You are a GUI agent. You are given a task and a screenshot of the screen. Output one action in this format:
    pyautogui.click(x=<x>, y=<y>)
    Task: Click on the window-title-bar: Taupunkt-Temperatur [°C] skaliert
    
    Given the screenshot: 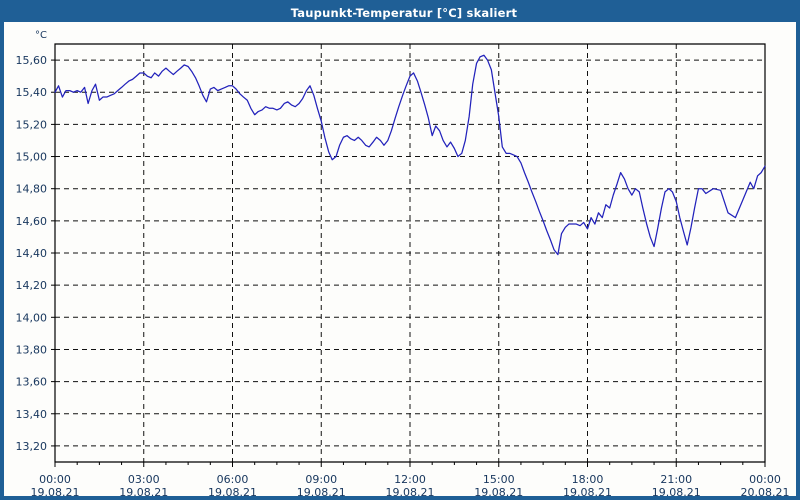 What is the action you would take?
    pyautogui.click(x=400, y=13)
    